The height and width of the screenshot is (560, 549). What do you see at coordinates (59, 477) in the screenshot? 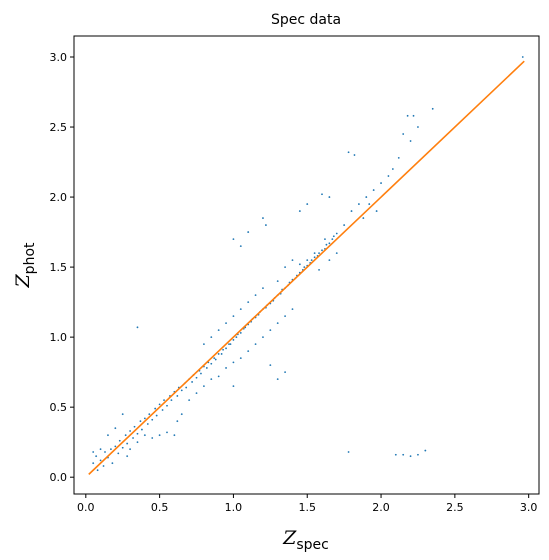
I see `y-tick-label: 0.0` at bounding box center [59, 477].